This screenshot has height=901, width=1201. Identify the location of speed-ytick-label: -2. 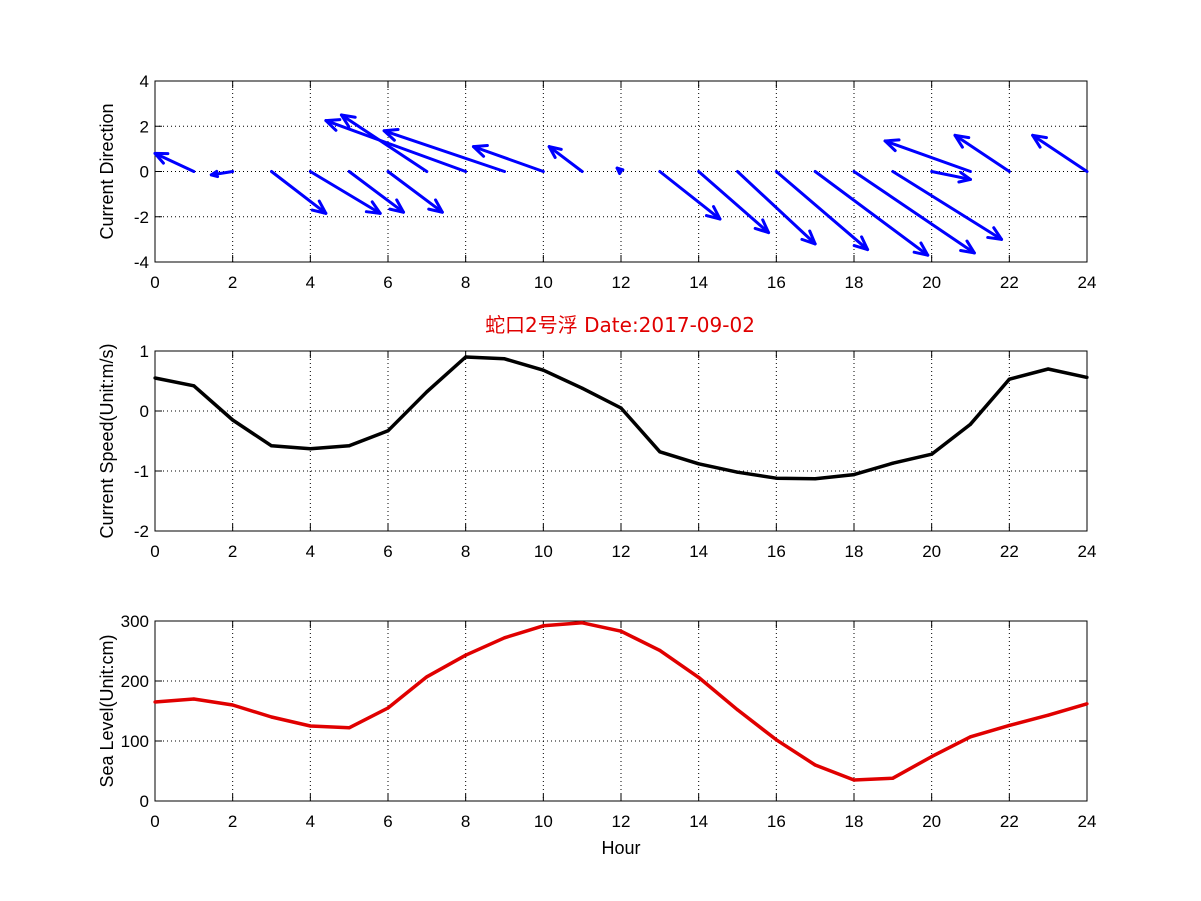
(141, 531).